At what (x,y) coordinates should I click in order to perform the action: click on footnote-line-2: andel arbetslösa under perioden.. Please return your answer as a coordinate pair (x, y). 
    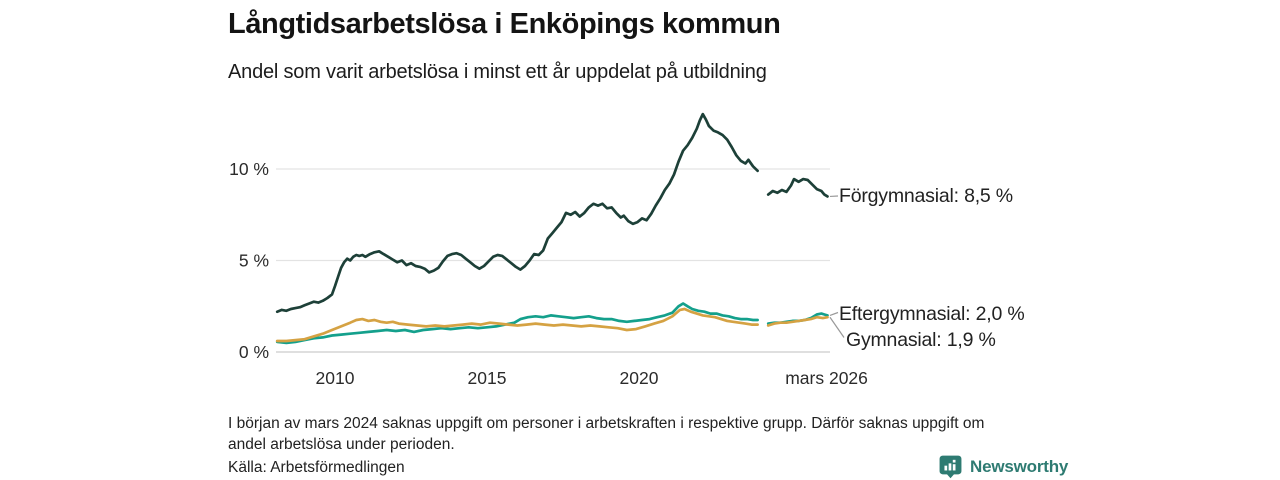
    Looking at the image, I should click on (341, 444).